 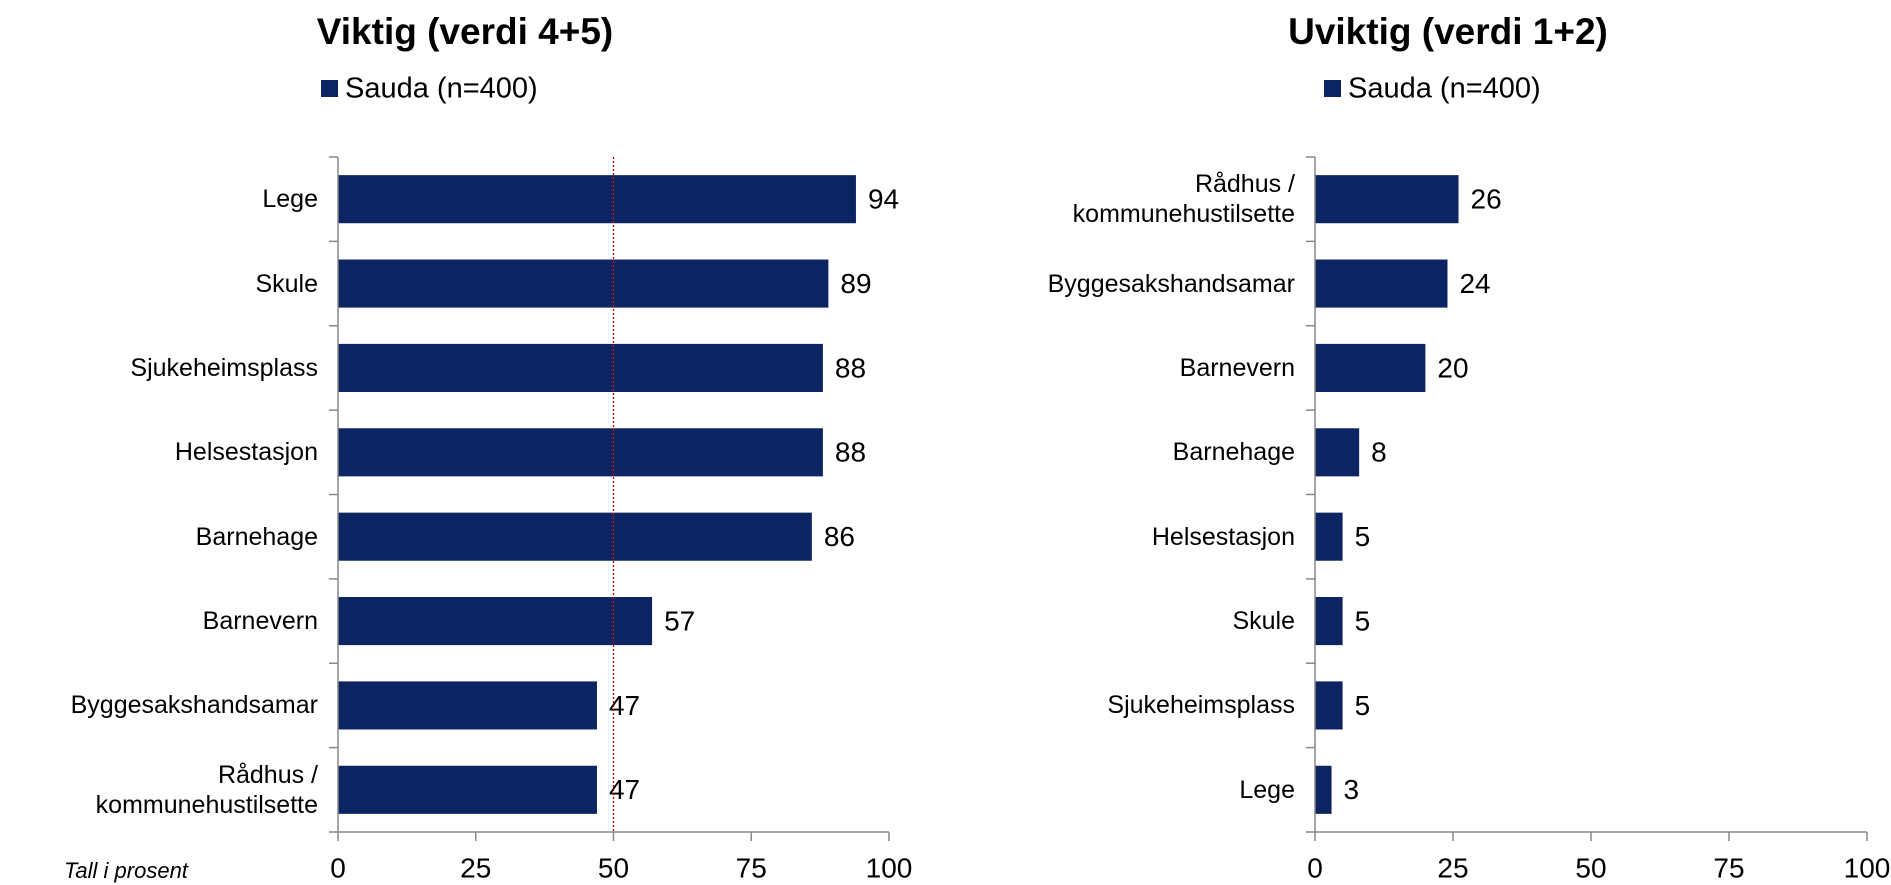 I want to click on value-label: 86, so click(x=839, y=536).